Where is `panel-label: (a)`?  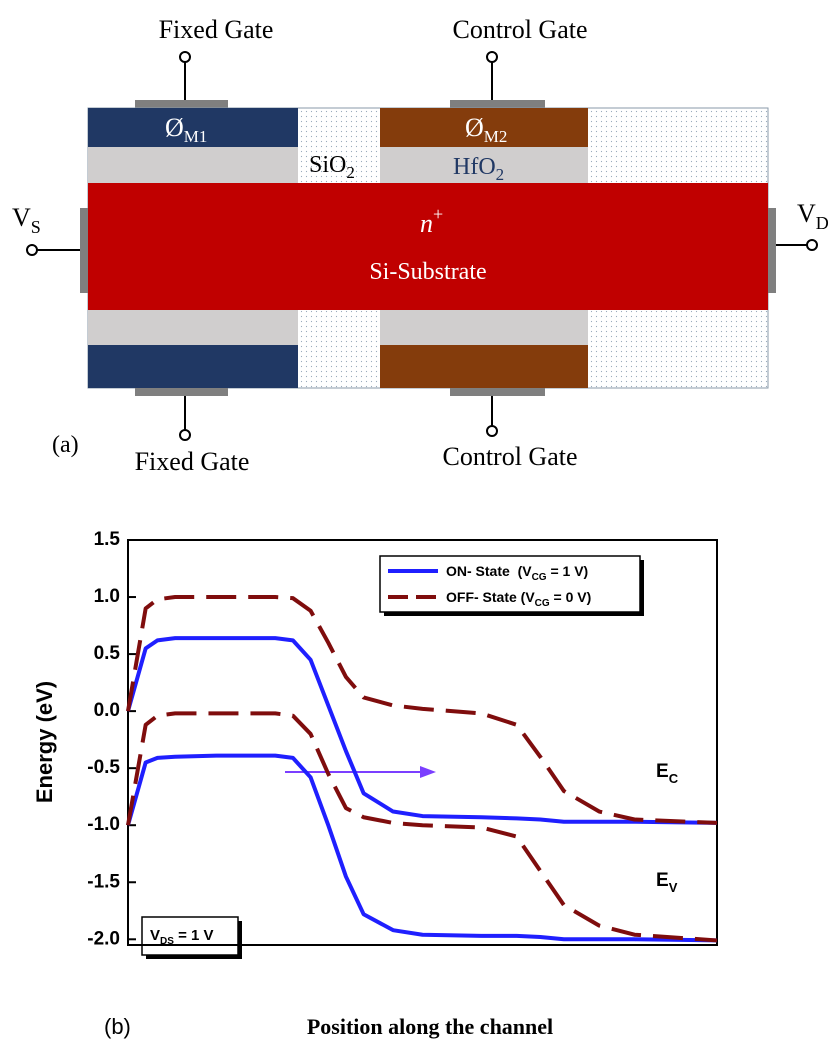
panel-label: (a) is located at coordinates (65, 445).